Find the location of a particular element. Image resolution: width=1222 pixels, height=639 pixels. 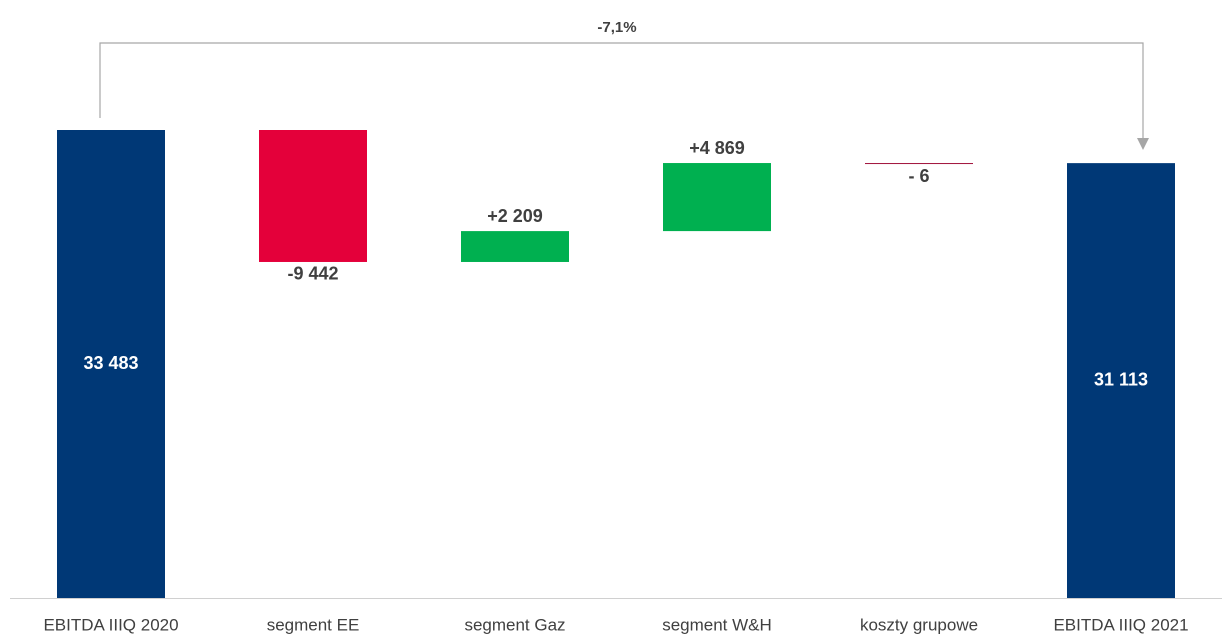

value-label: 33 483 is located at coordinates (110, 363).